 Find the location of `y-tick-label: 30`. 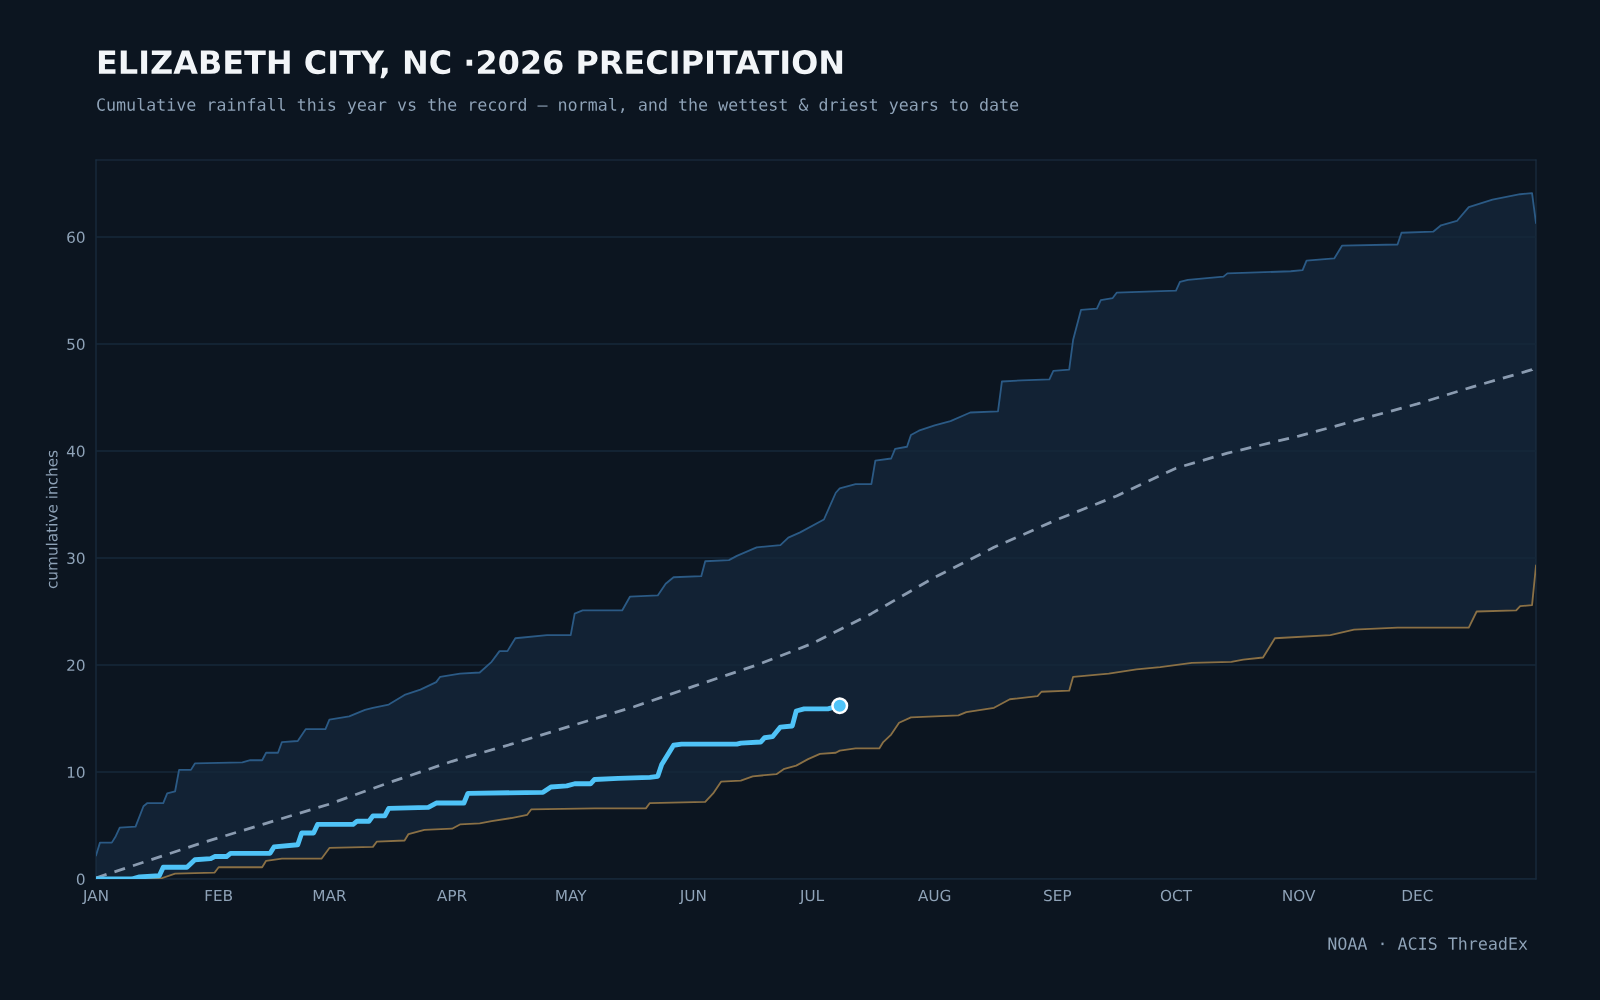

y-tick-label: 30 is located at coordinates (76, 558).